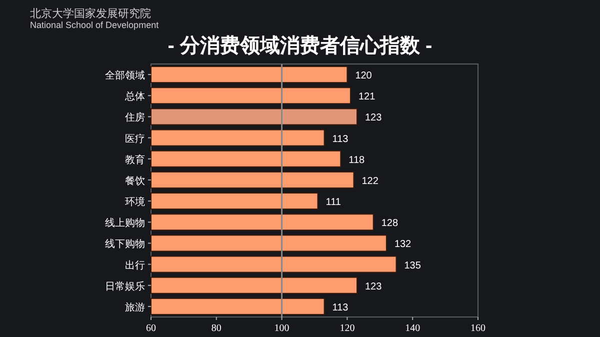 The height and width of the screenshot is (337, 600). Describe the element at coordinates (413, 266) in the screenshot. I see `data-label: 135` at that location.